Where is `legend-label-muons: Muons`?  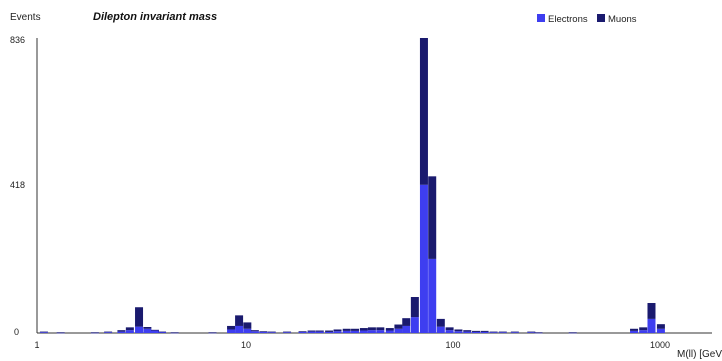 legend-label-muons: Muons is located at coordinates (622, 19).